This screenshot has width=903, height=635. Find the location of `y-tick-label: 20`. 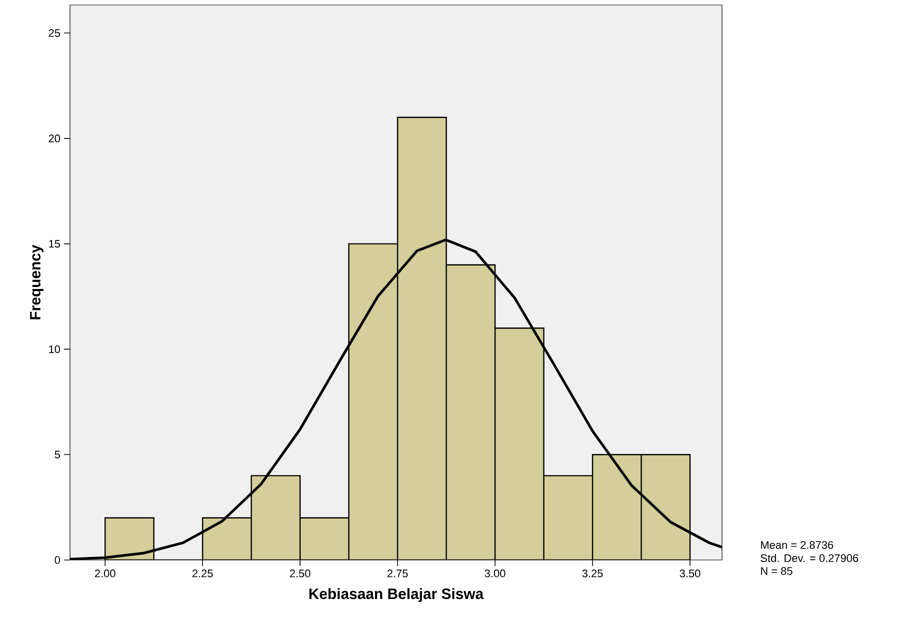

y-tick-label: 20 is located at coordinates (54, 138).